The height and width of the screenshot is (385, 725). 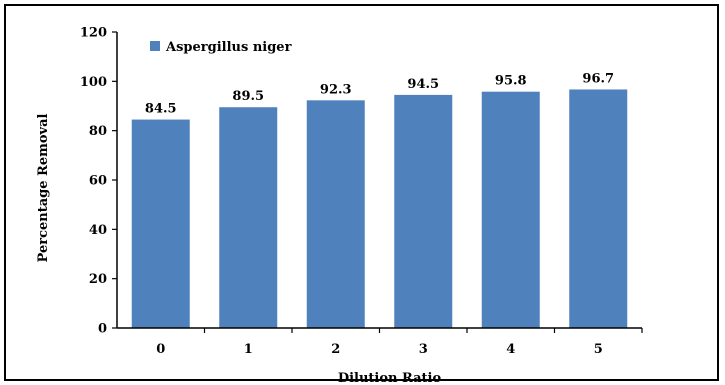 What do you see at coordinates (423, 84) in the screenshot?
I see `data-label: 94.5` at bounding box center [423, 84].